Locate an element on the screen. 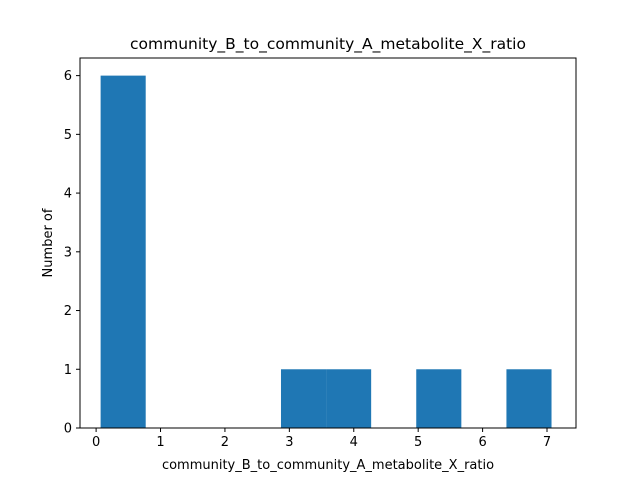 The image size is (640, 480). x-tick-label: 6 is located at coordinates (482, 442).